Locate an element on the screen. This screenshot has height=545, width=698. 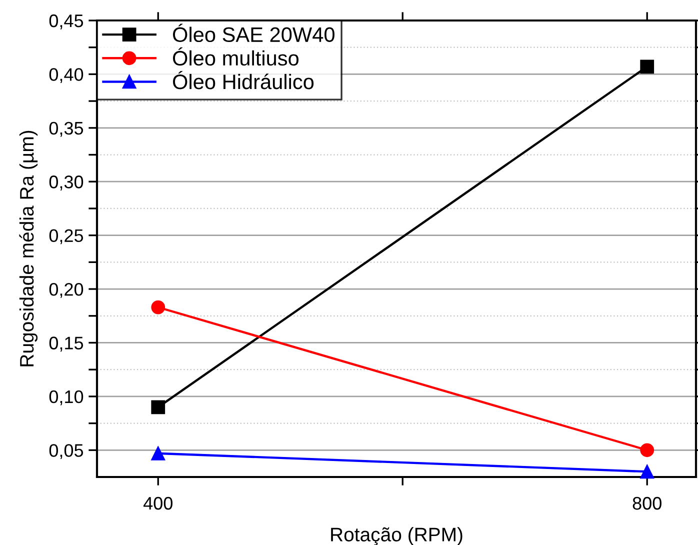
y-tick-label: 0,05 is located at coordinates (66, 451).